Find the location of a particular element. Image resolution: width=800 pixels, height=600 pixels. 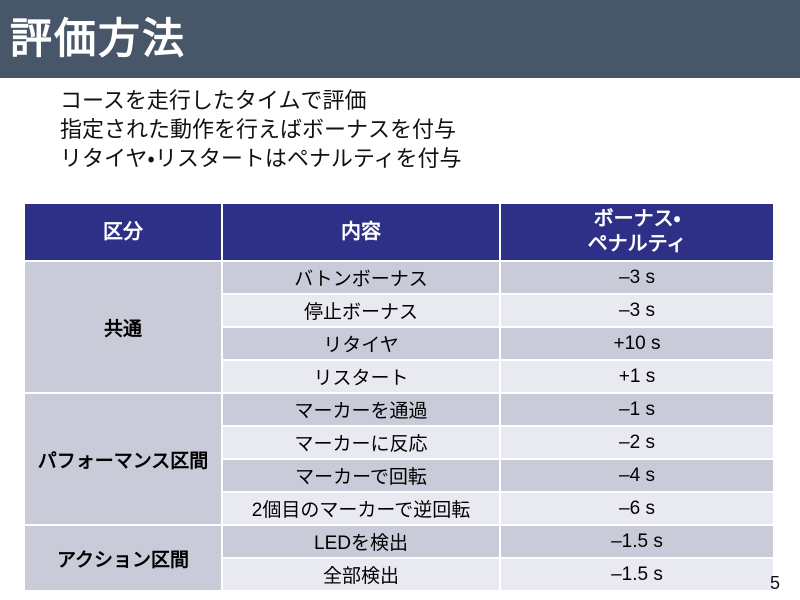

table-row: 2個目のマーカーで逆回転 –6 s is located at coordinates (399, 508).